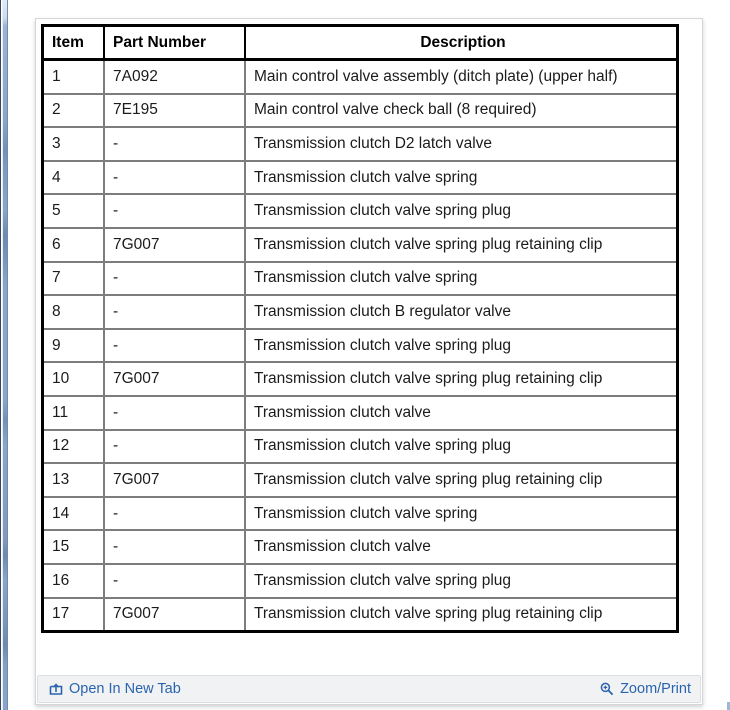  I want to click on table-row: 12- Transmission clutch valve spring plug, so click(360, 446).